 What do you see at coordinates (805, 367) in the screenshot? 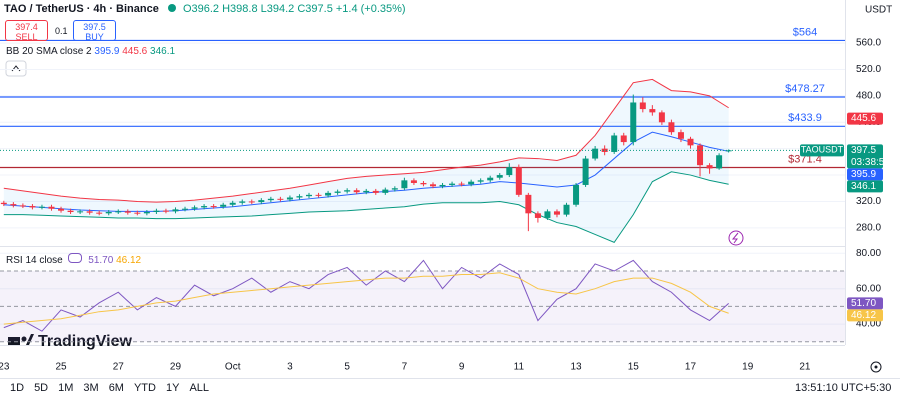
I see `x-tick-label: 21` at bounding box center [805, 367].